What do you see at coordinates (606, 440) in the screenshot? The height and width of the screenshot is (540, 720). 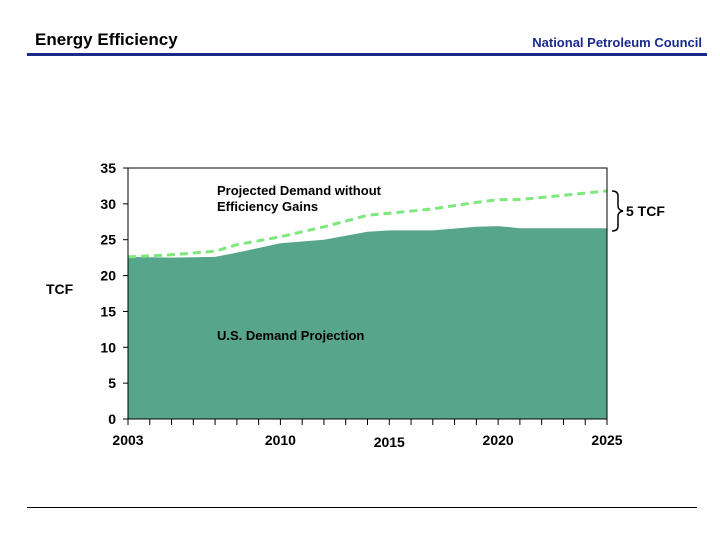 I see `x-tick-label: 2025` at bounding box center [606, 440].